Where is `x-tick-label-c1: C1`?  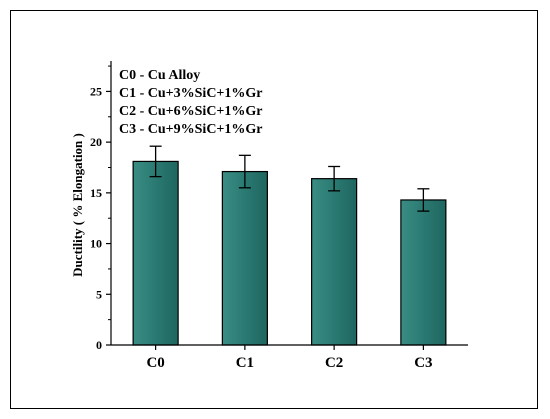
x-tick-label-c1: C1 is located at coordinates (245, 363).